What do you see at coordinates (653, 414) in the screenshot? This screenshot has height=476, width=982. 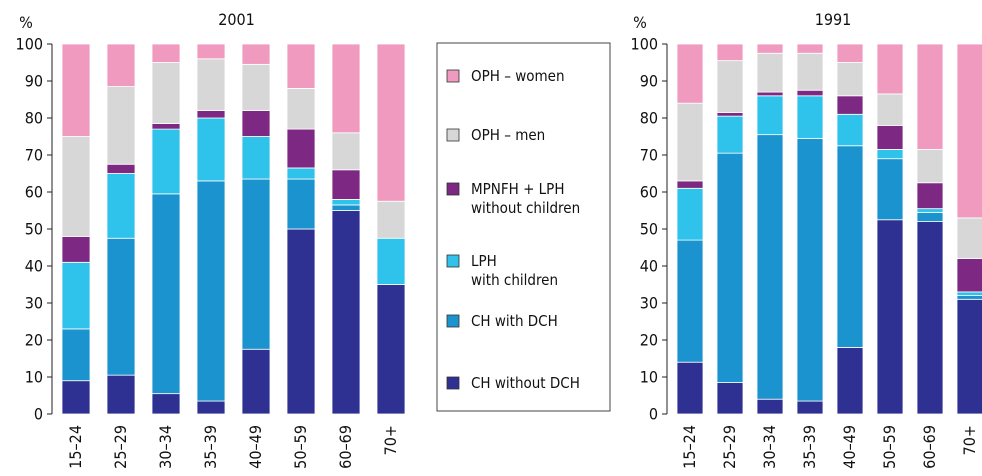 I see `y-tick-label: 0` at bounding box center [653, 414].